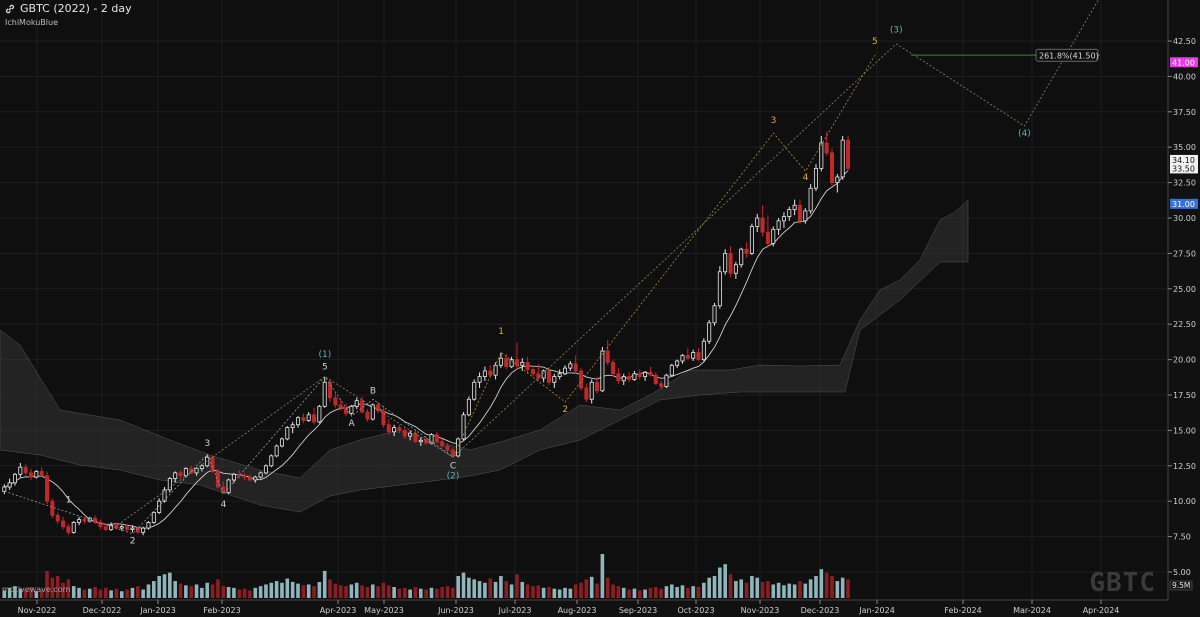 The width and height of the screenshot is (1200, 617). What do you see at coordinates (1184, 203) in the screenshot?
I see `price-tag: 31.00` at bounding box center [1184, 203].